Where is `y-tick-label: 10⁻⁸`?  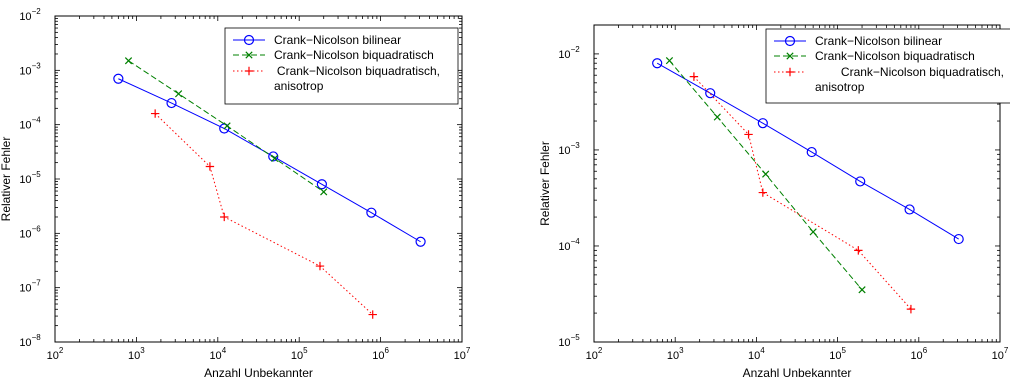 y-tick-label: 10⁻⁸ is located at coordinates (30, 341).